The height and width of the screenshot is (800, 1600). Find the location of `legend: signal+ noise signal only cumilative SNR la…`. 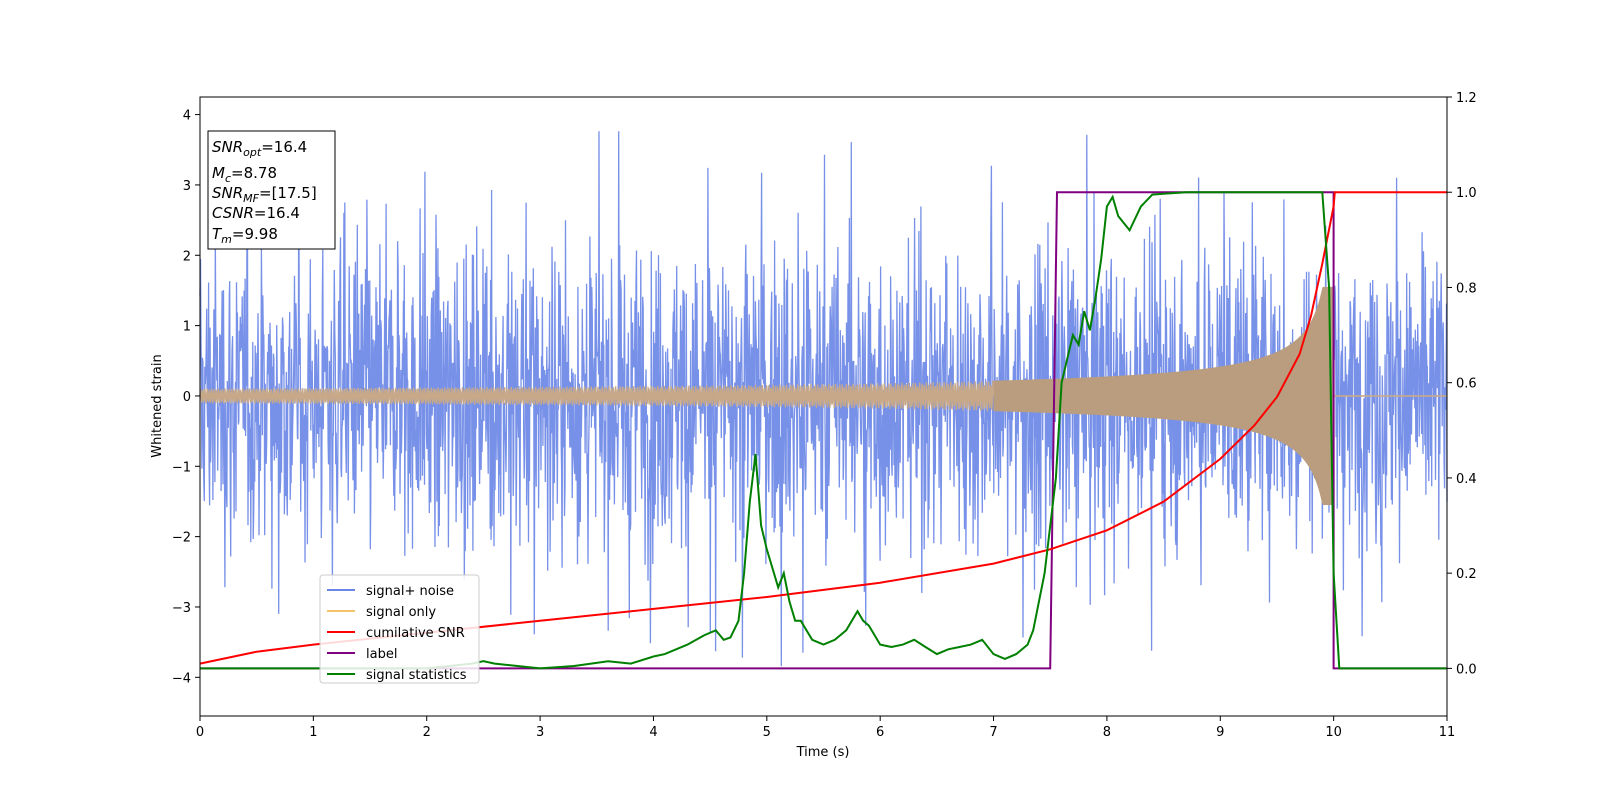

legend: signal+ noise signal only cumilative SNR la… is located at coordinates (399, 629).